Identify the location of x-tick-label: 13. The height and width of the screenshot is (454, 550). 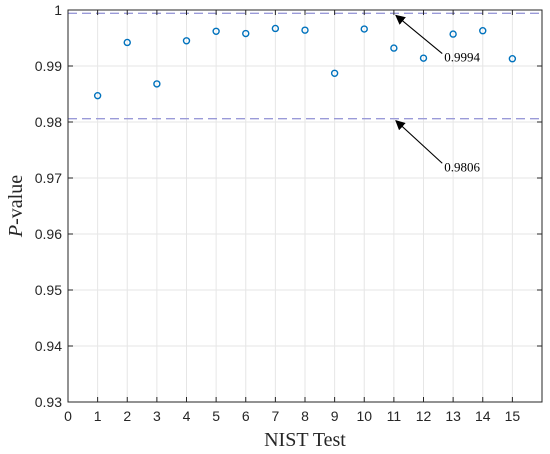
(453, 416).